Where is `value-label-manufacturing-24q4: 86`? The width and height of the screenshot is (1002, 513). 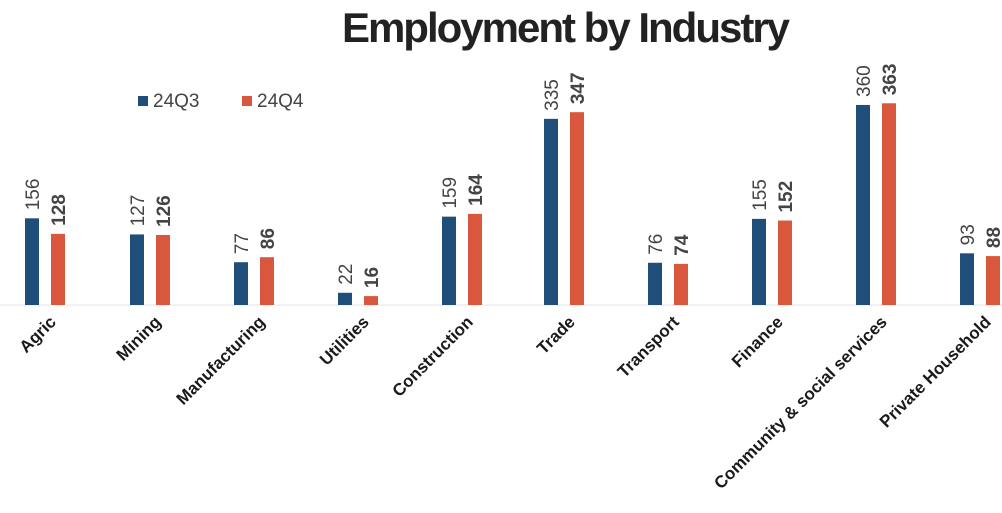
value-label-manufacturing-24q4: 86 is located at coordinates (268, 238).